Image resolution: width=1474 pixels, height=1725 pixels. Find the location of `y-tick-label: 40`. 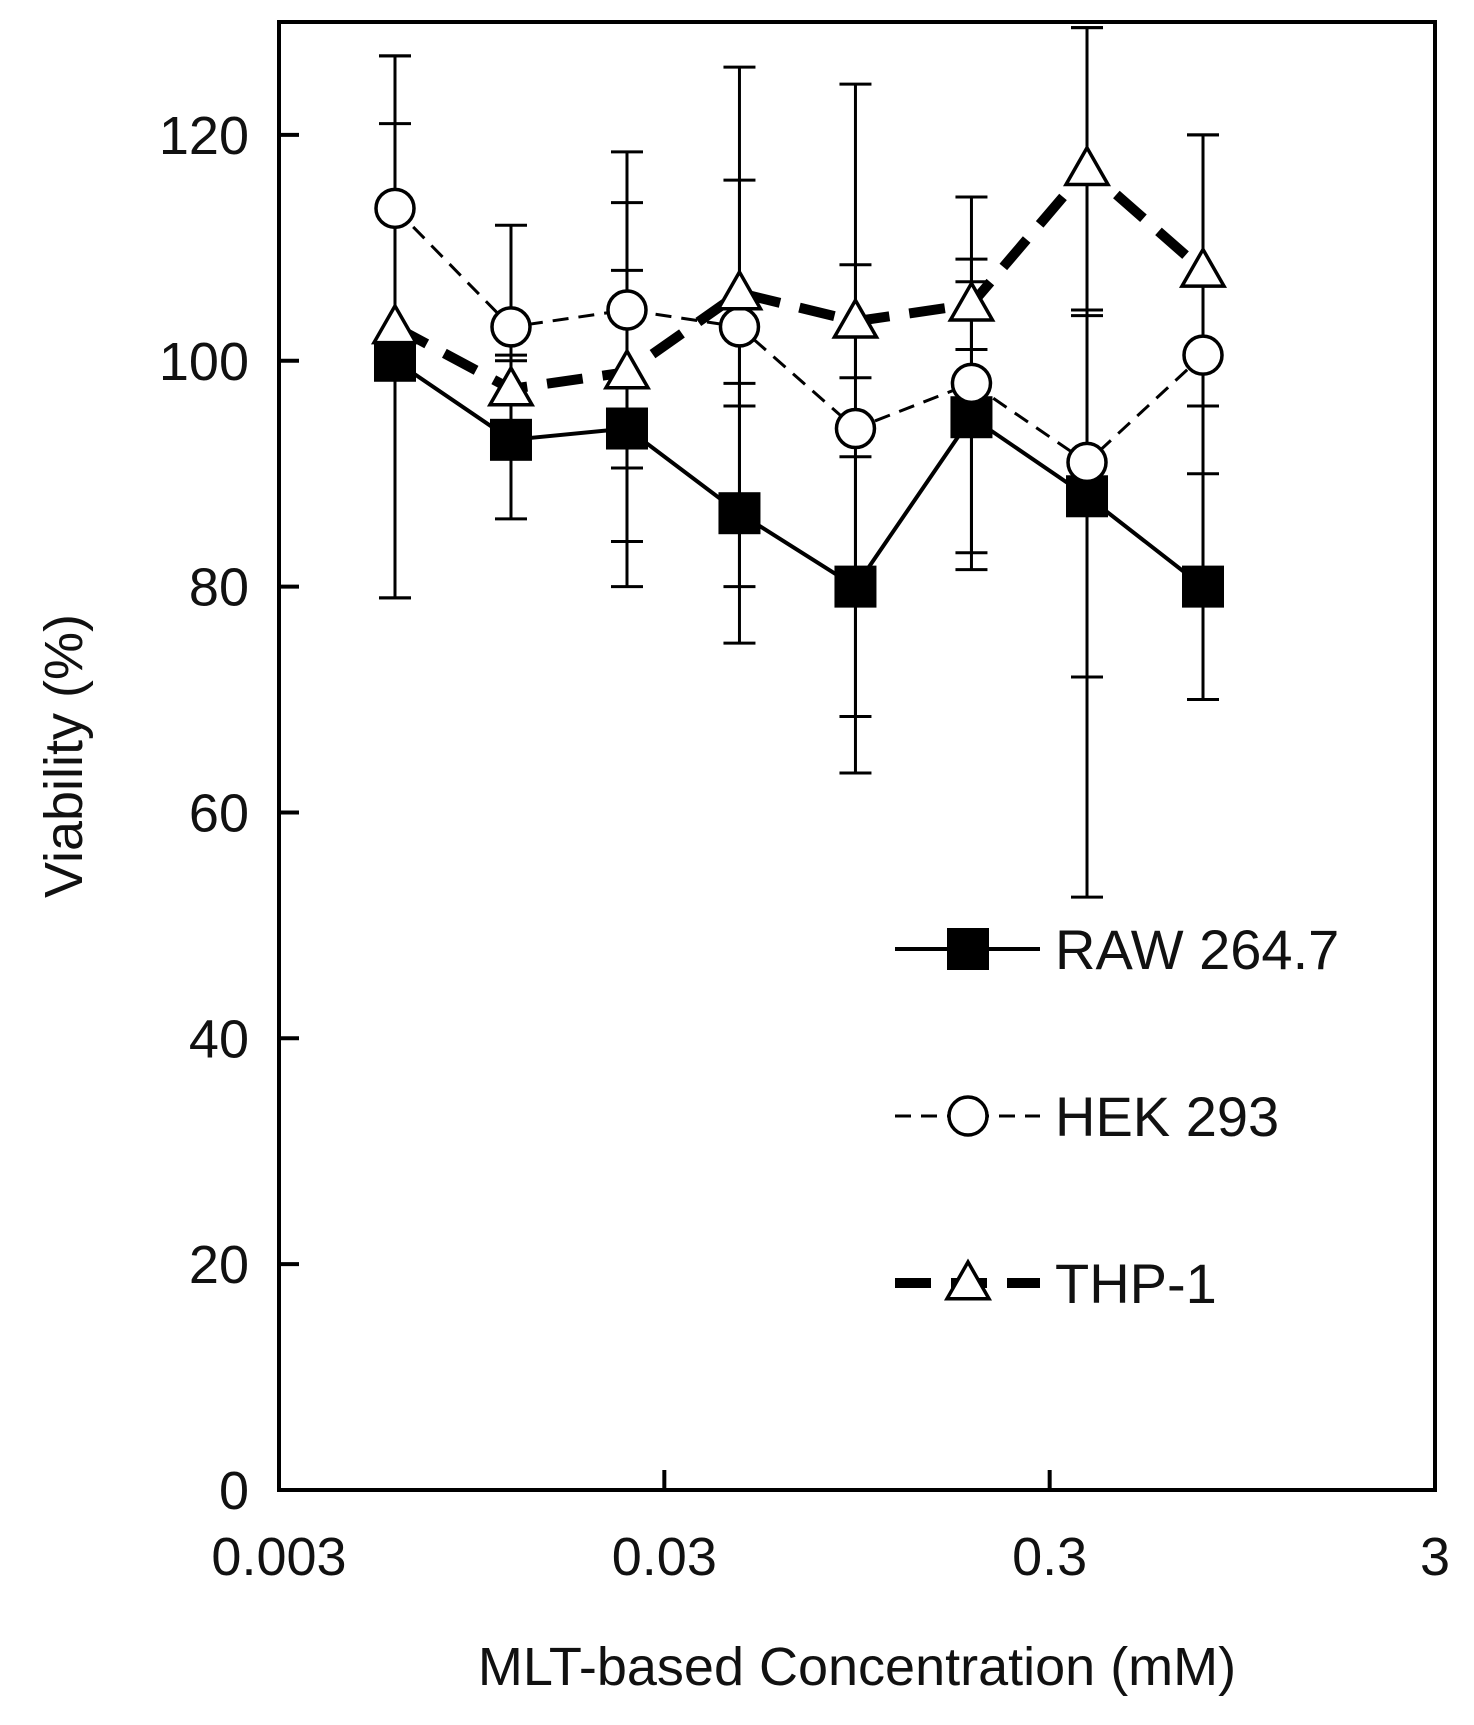

y-tick-label: 40 is located at coordinates (219, 1039).